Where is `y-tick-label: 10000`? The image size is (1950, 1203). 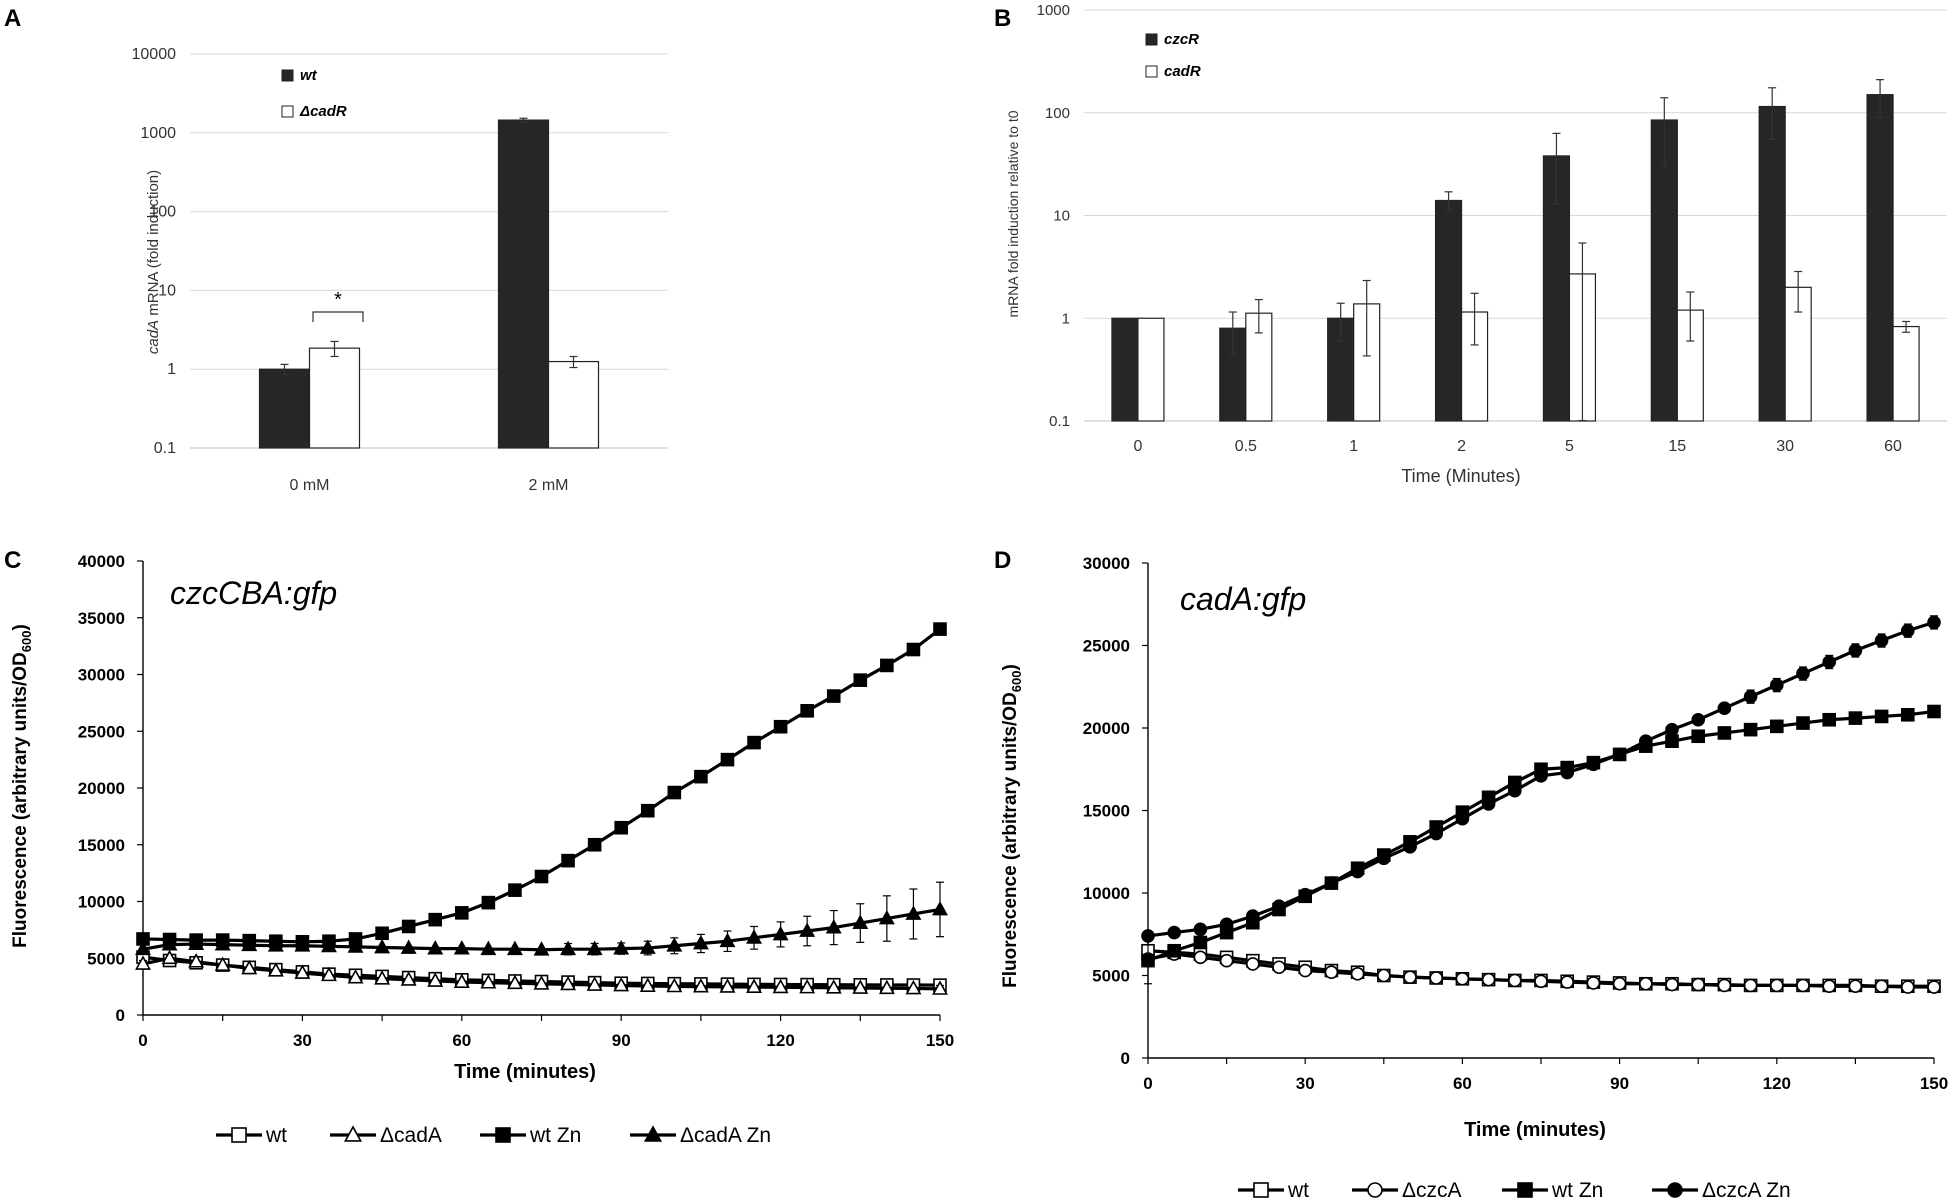
y-tick-label: 10000 is located at coordinates (101, 902).